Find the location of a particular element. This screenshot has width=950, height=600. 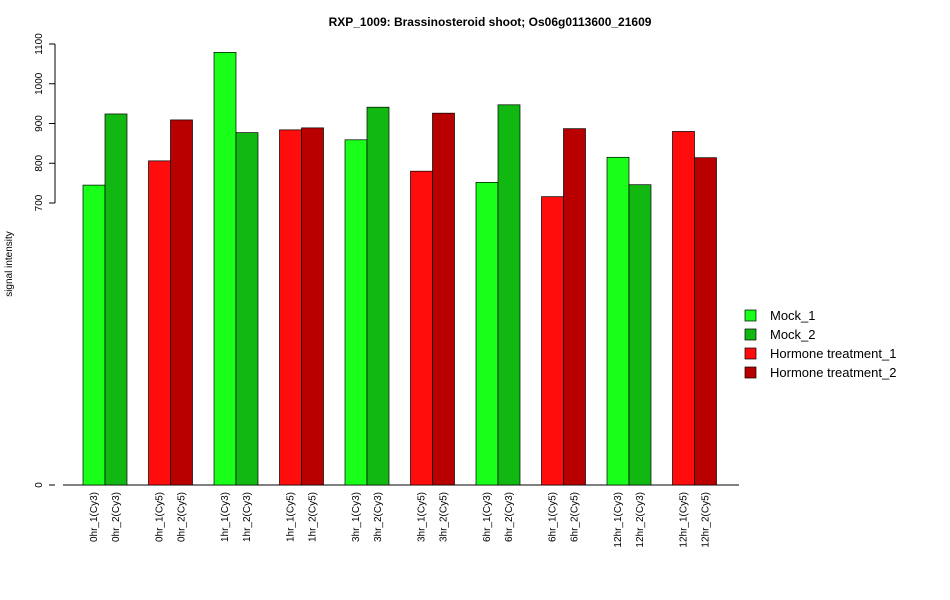

x-tick-label: 1hr_2(Cy3) is located at coordinates (247, 517).